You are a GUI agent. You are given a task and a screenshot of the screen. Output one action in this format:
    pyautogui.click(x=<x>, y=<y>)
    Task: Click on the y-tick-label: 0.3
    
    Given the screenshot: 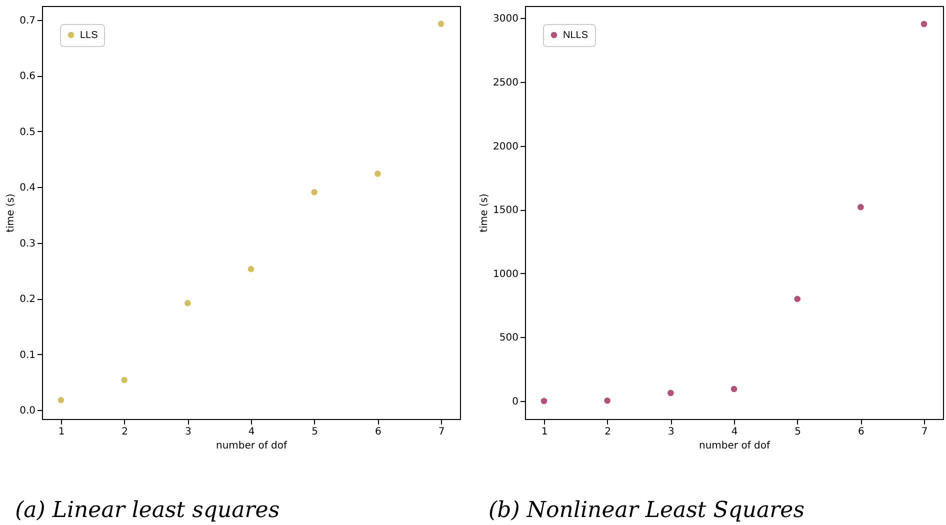 What is the action you would take?
    pyautogui.click(x=28, y=244)
    